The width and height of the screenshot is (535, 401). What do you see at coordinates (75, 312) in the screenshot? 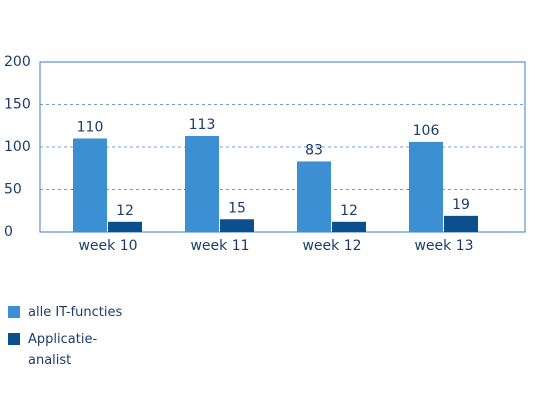
I see `legend-label: alle IT-functies` at bounding box center [75, 312].